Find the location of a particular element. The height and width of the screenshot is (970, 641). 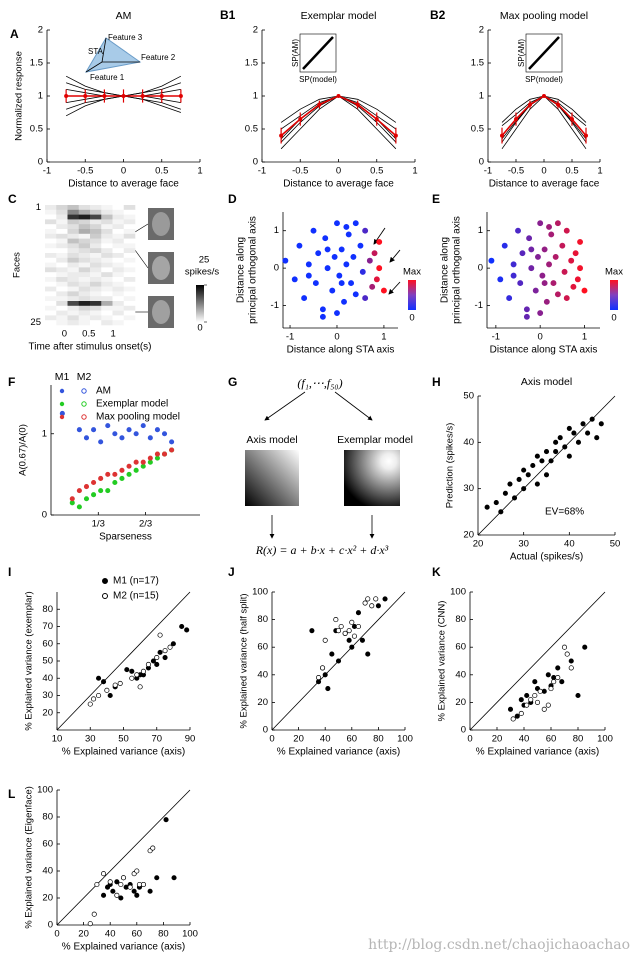

panel-label: C is located at coordinates (12, 199).